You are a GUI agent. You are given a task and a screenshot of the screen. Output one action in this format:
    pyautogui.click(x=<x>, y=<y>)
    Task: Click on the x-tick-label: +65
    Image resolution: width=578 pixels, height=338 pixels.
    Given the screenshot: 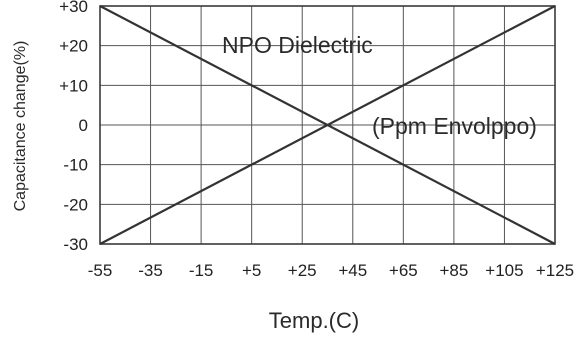 What is the action you would take?
    pyautogui.click(x=403, y=270)
    